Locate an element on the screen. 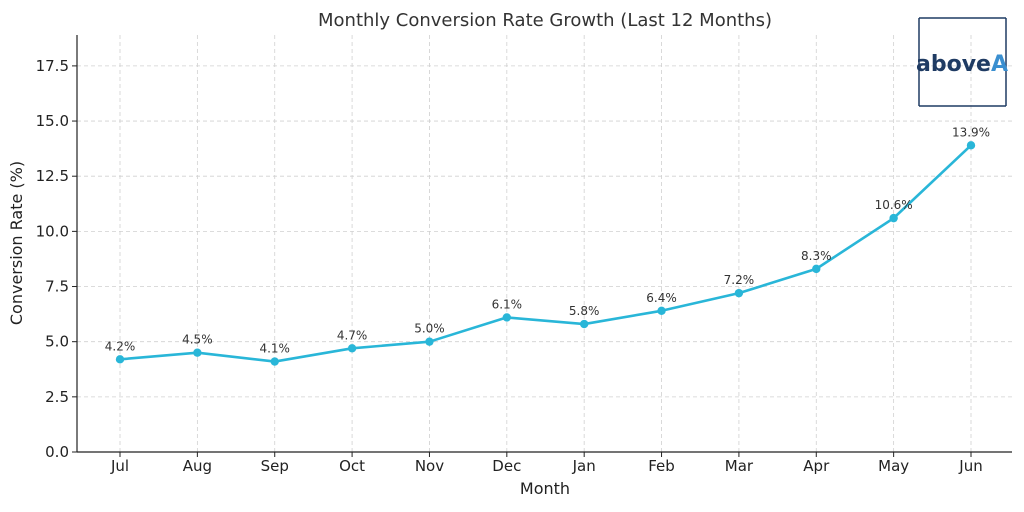  brand-logo: aboveA is located at coordinates (962, 62).